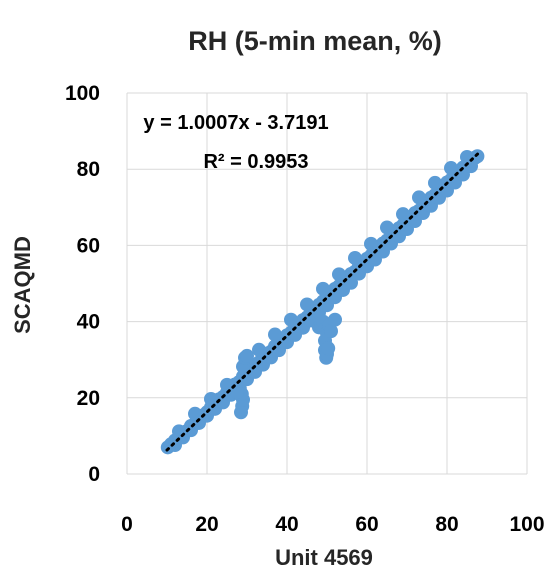  I want to click on trendline-r2: R² = 0.9953, so click(255, 162).